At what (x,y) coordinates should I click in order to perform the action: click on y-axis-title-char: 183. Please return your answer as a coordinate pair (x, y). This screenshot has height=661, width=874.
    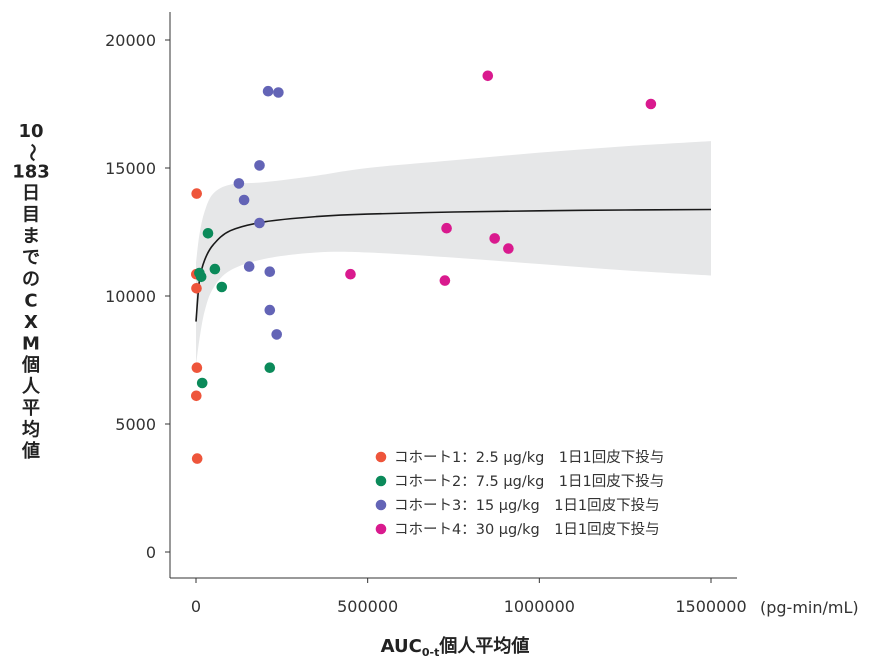
    Looking at the image, I should click on (31, 172).